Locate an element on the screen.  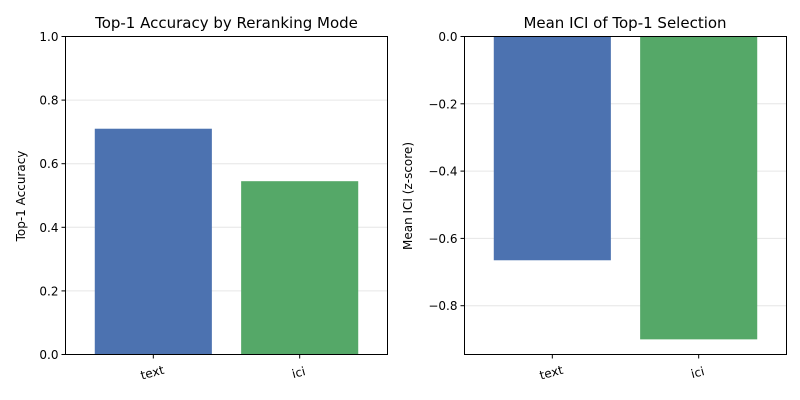
y-tick-label: 1.0 is located at coordinates (48, 37).